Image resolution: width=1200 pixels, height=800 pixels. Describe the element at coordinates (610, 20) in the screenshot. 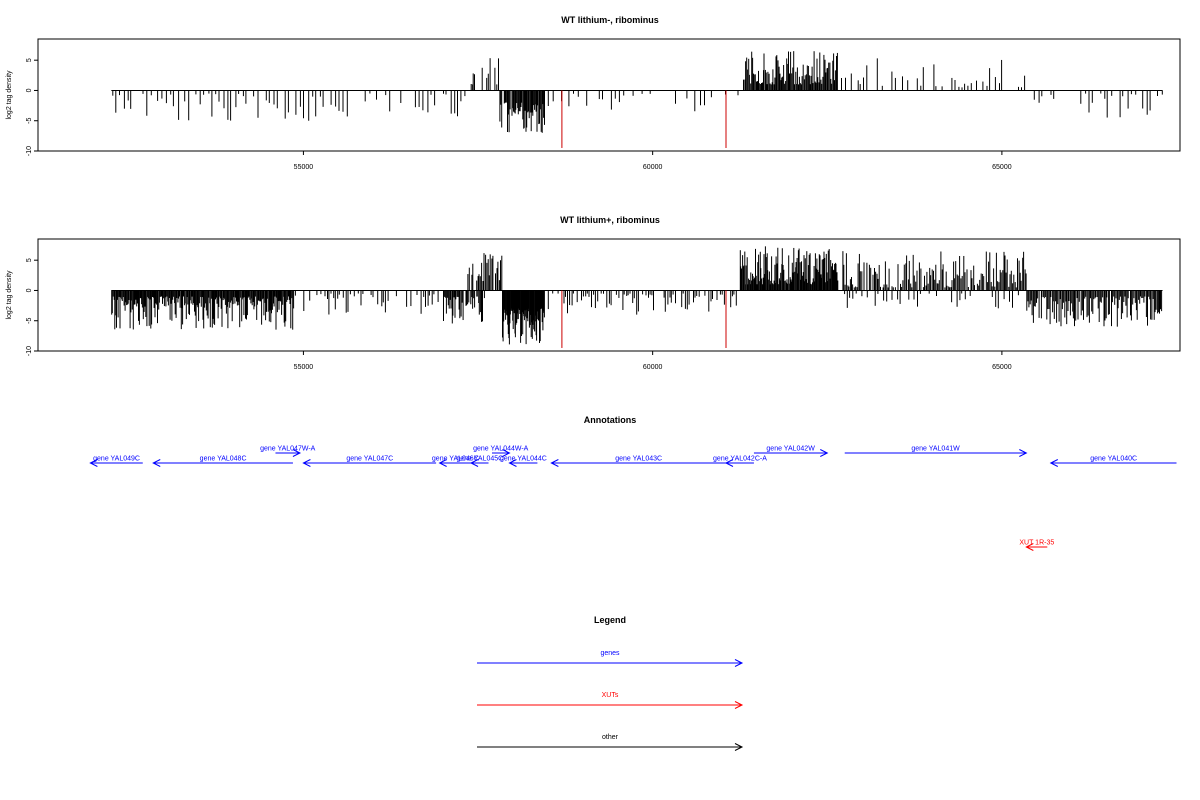

I see `panel-title: WT lithium-, ribominus` at that location.